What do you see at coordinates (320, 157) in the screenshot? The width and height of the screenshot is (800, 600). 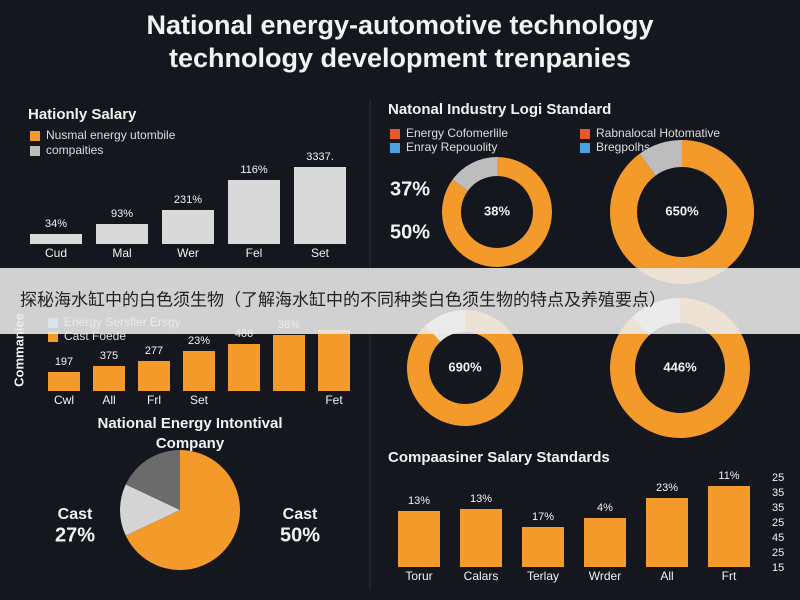 I see `bar-label: 3337.` at bounding box center [320, 157].